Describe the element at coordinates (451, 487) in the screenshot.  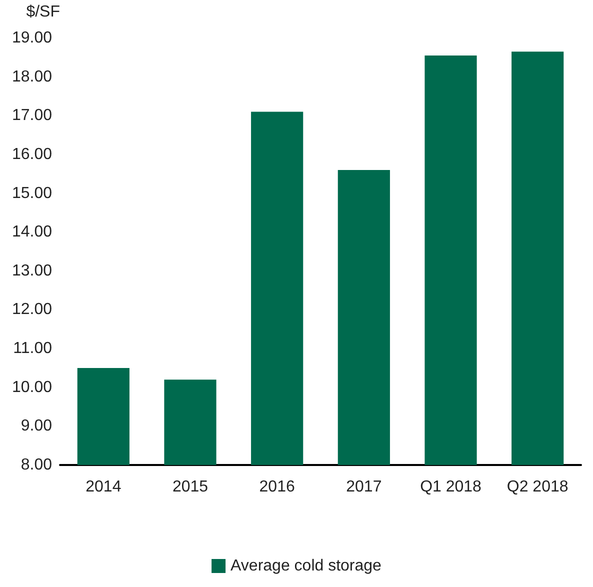
I see `x-tick-label: Q1 2018` at that location.